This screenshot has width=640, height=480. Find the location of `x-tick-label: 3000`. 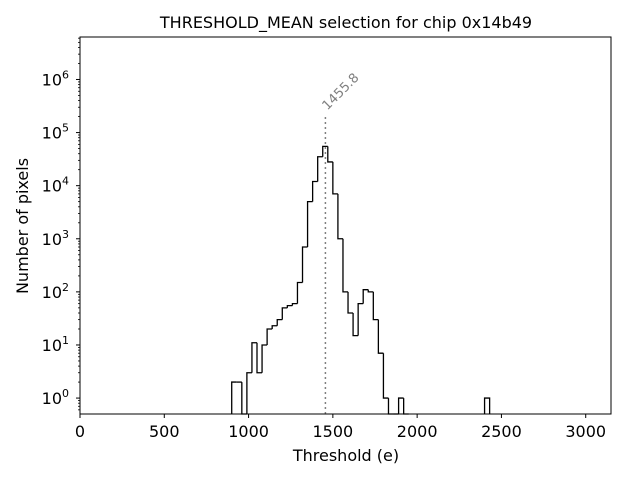

x-tick-label: 3000 is located at coordinates (585, 431).